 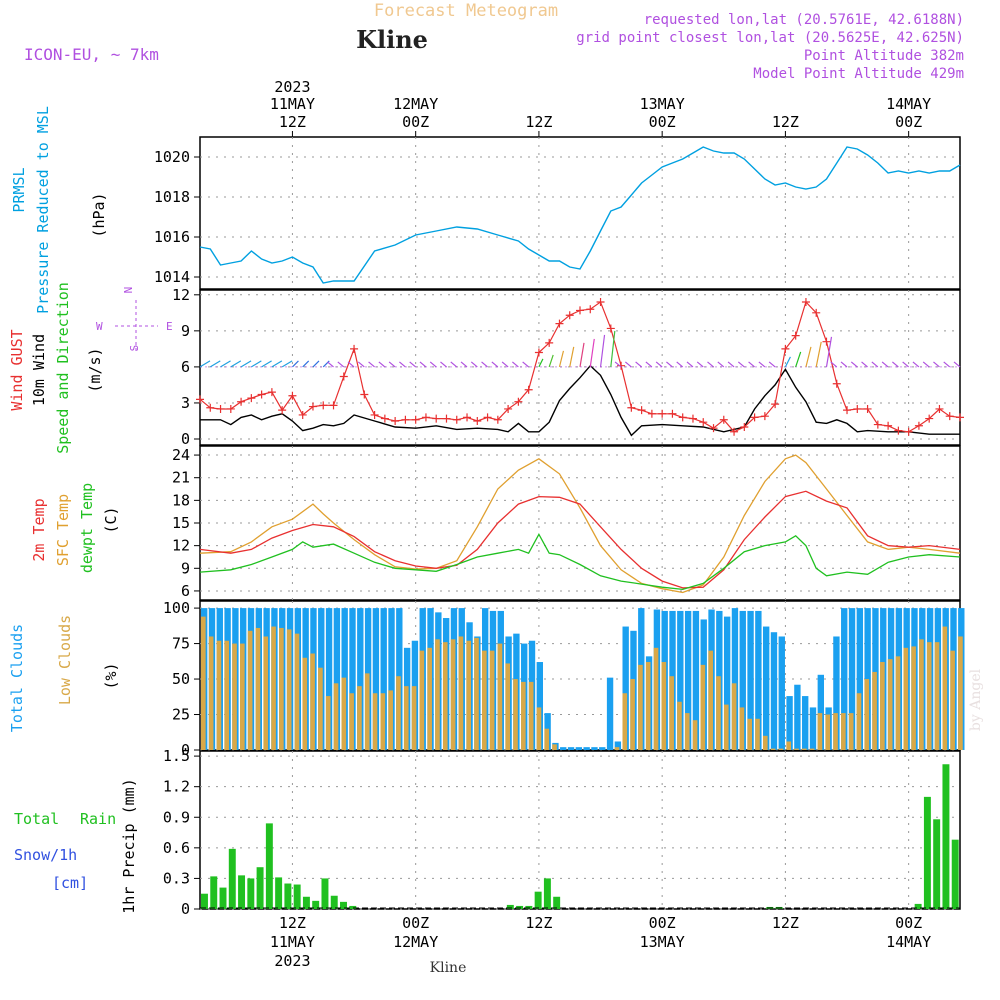 I want to click on precip-label-total: Total, so click(x=36, y=819).